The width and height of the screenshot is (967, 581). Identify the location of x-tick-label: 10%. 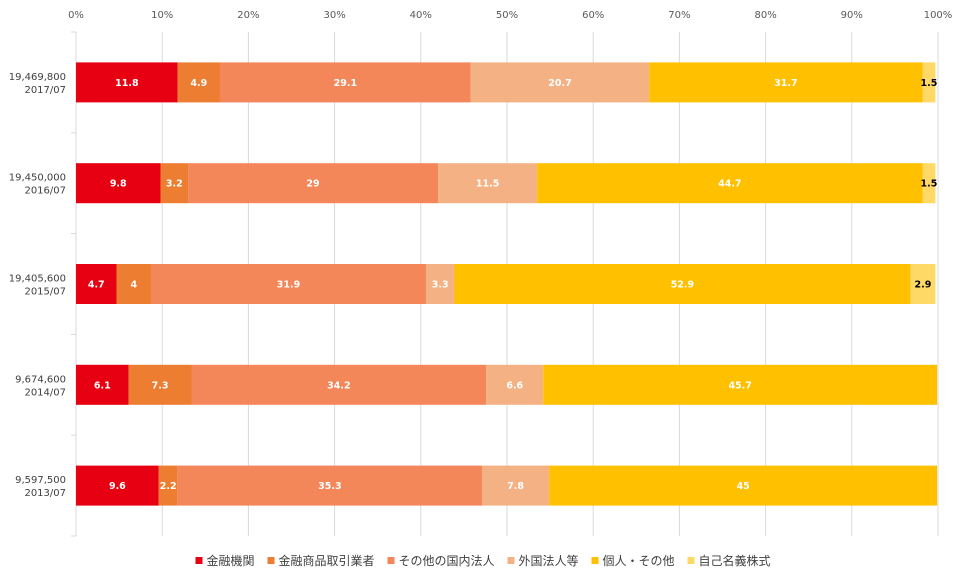
(162, 15).